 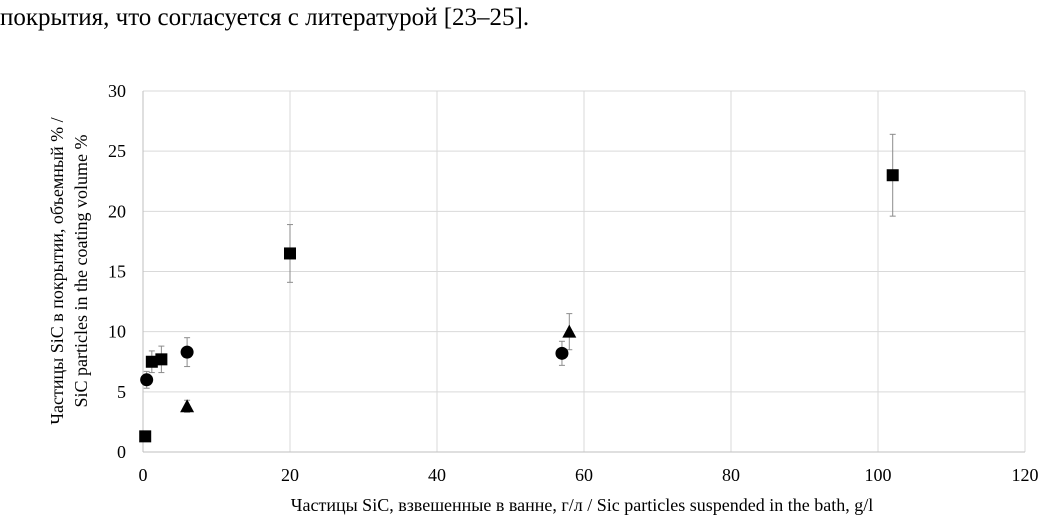 What do you see at coordinates (143, 475) in the screenshot?
I see `x-tick-label: 0` at bounding box center [143, 475].